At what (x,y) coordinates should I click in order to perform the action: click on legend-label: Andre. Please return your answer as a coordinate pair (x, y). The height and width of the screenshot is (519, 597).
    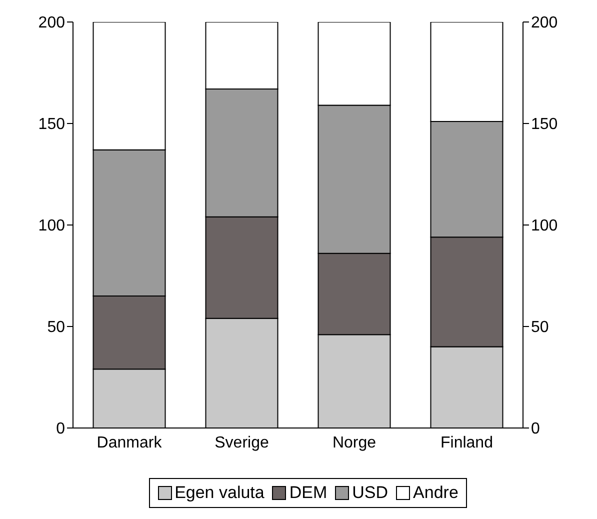
    Looking at the image, I should click on (435, 493).